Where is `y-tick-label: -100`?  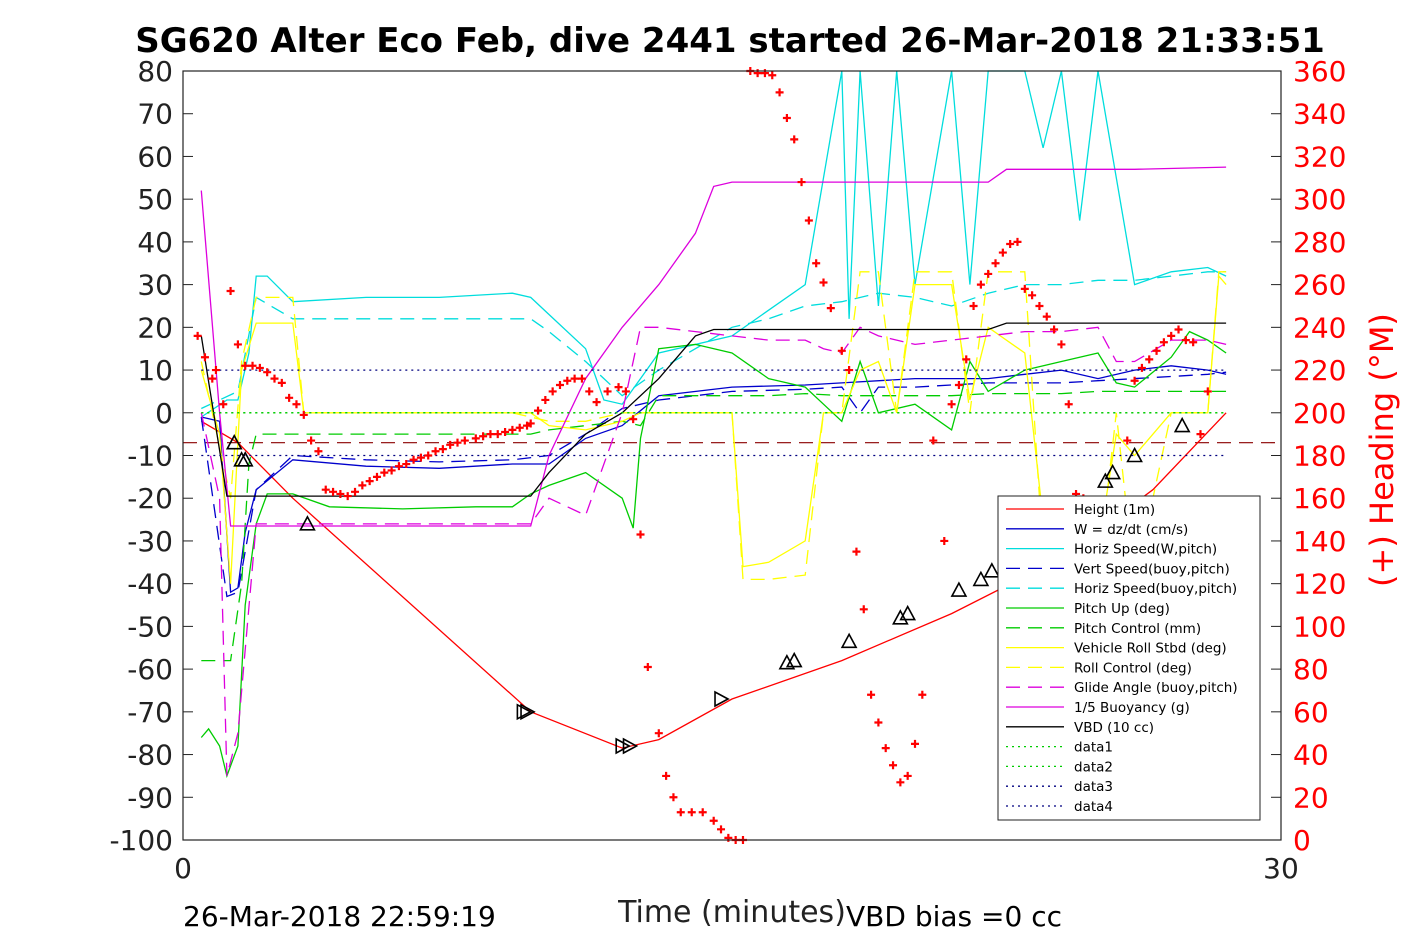
y-tick-label: -100 is located at coordinates (141, 840).